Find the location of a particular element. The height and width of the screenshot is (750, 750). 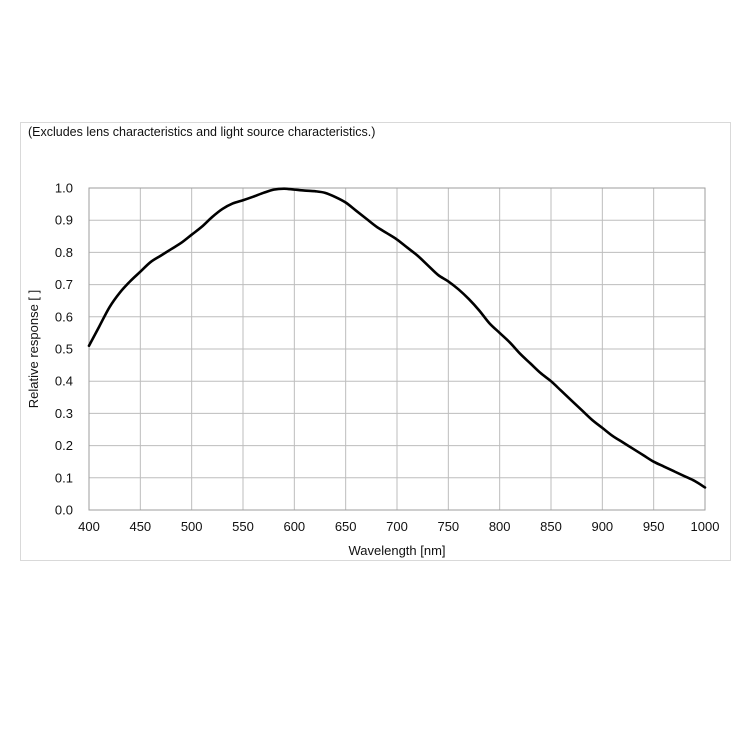

y-tick-labels: 0.0 0.1 0.2 0.3 0.4 0.5 0.6 0.7 0.8 0.9 1.0 is located at coordinates (64, 349).